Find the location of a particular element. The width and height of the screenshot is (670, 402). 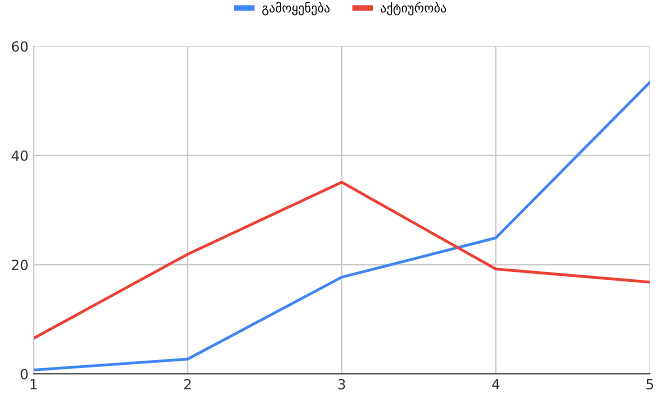

x-tick-label: 2 is located at coordinates (187, 384).